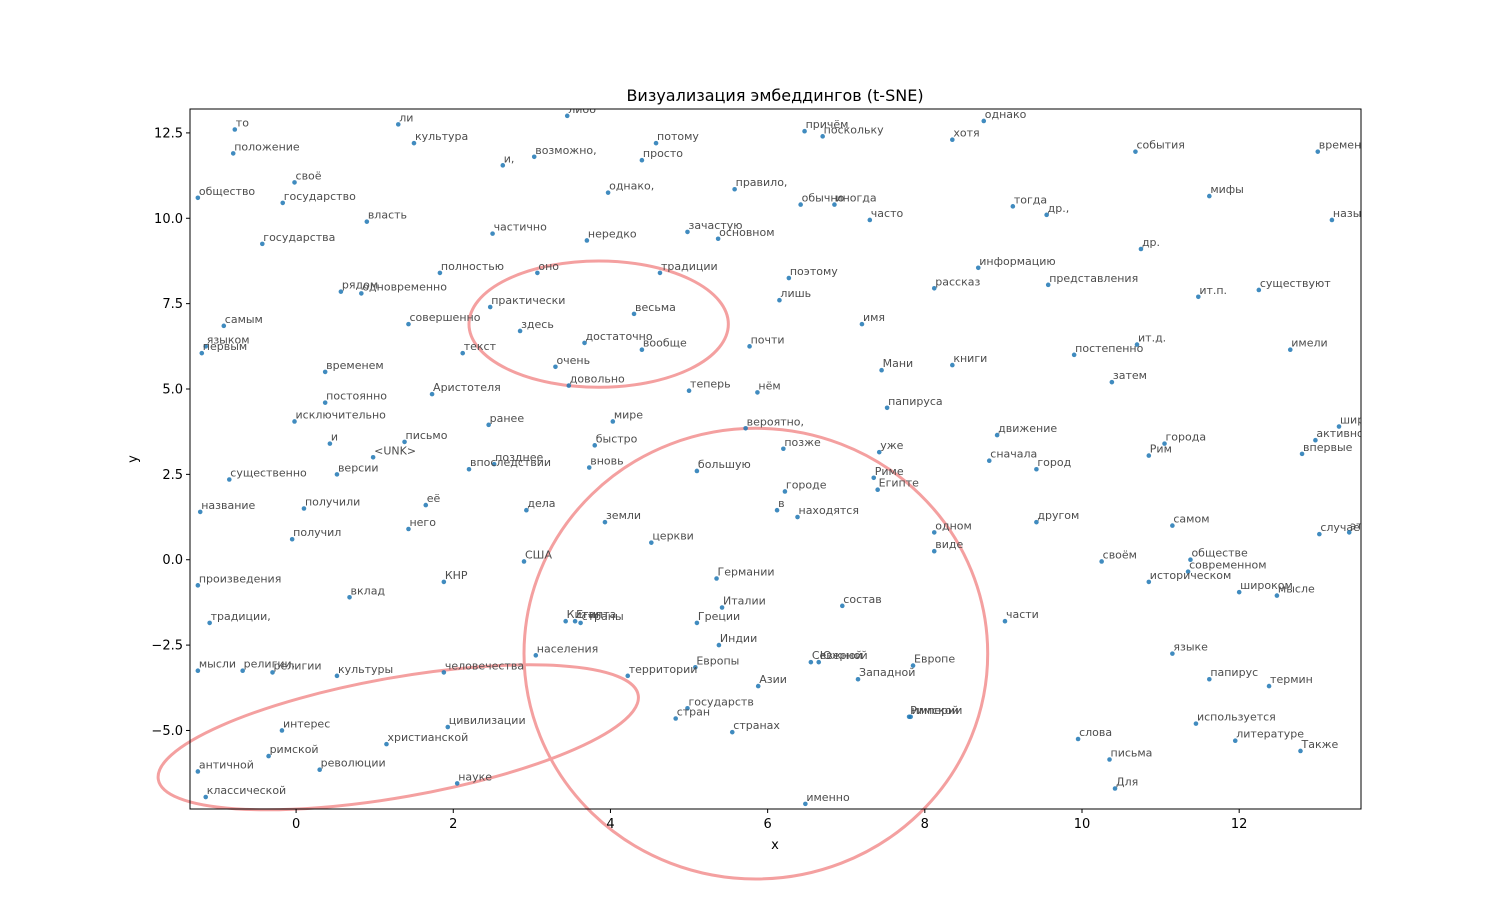 This screenshot has width=1512, height=913. What do you see at coordinates (453, 824) in the screenshot?
I see `x-tick-label: 2` at bounding box center [453, 824].